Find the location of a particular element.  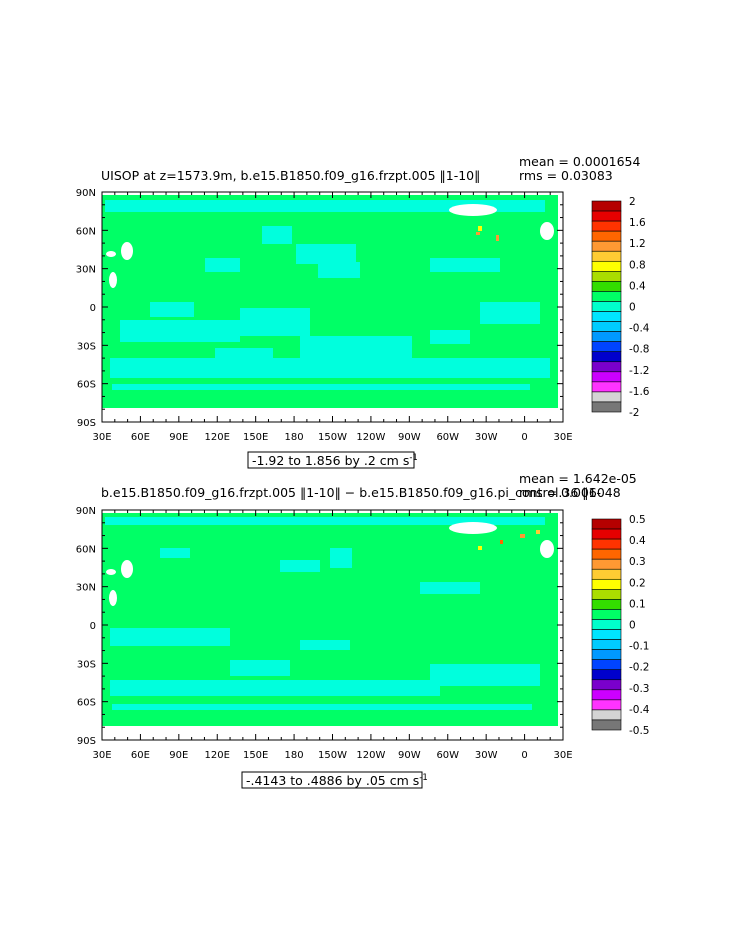

colorbar-label: -0.8 is located at coordinates (639, 350).